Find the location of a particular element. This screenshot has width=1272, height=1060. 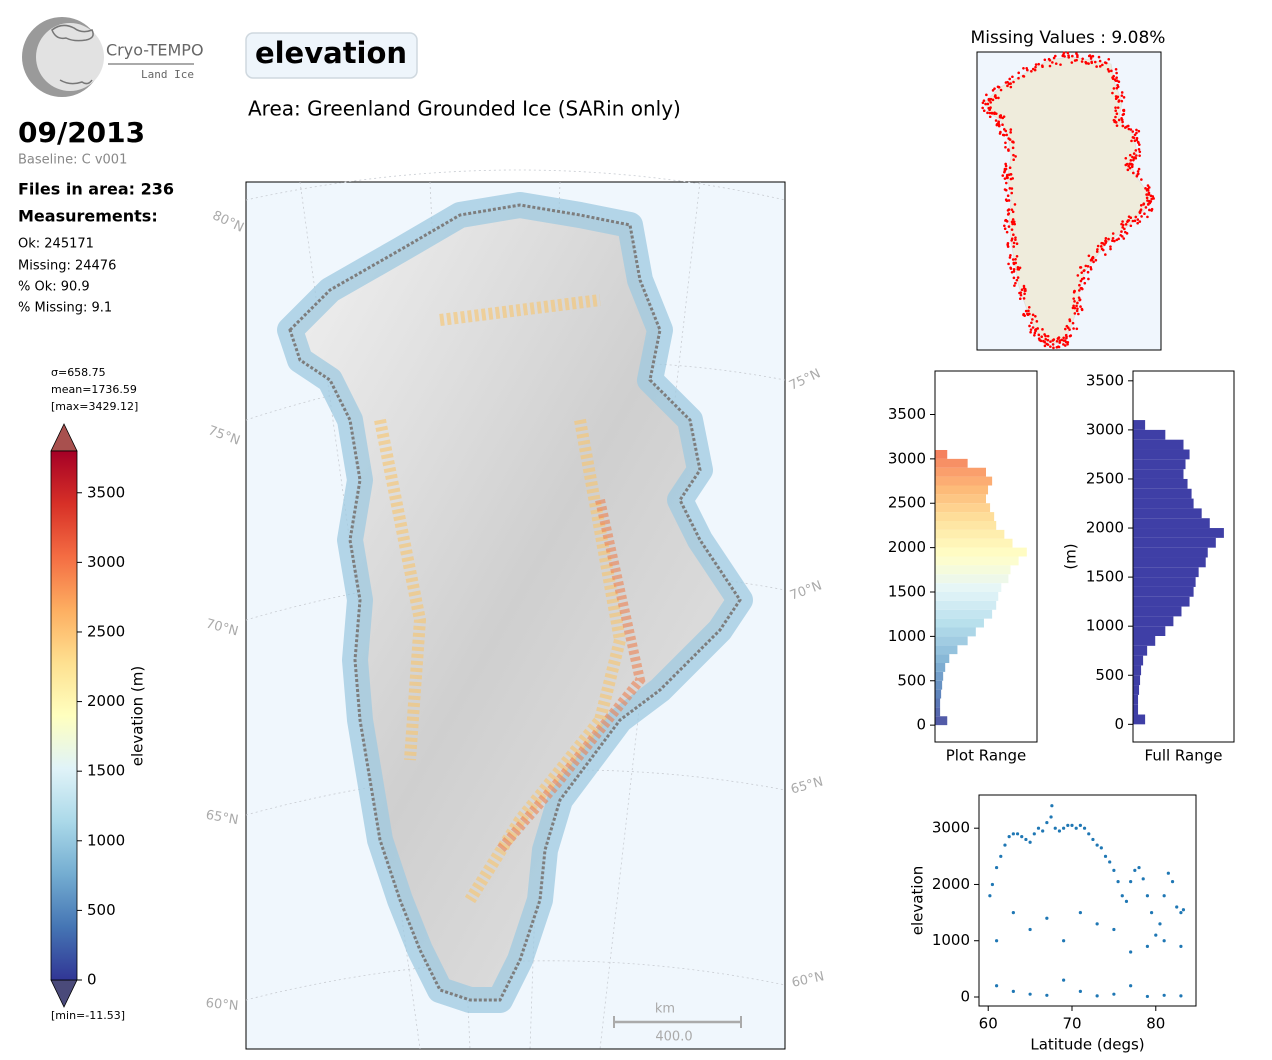

colorbar-tick-label: 3000 is located at coordinates (106, 562).